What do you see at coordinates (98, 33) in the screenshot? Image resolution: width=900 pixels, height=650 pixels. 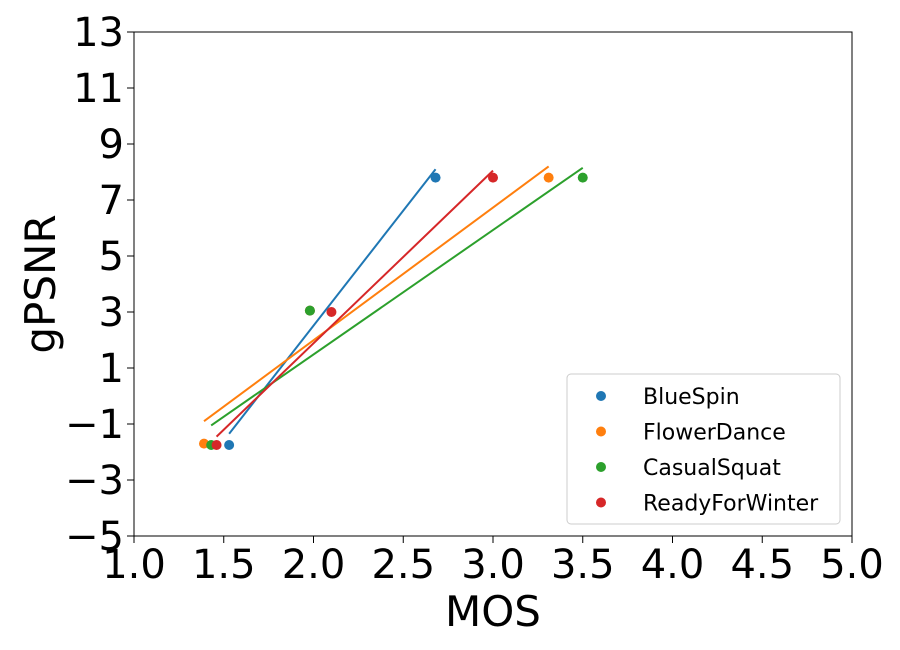 I see `y-tick-label: 13` at bounding box center [98, 33].